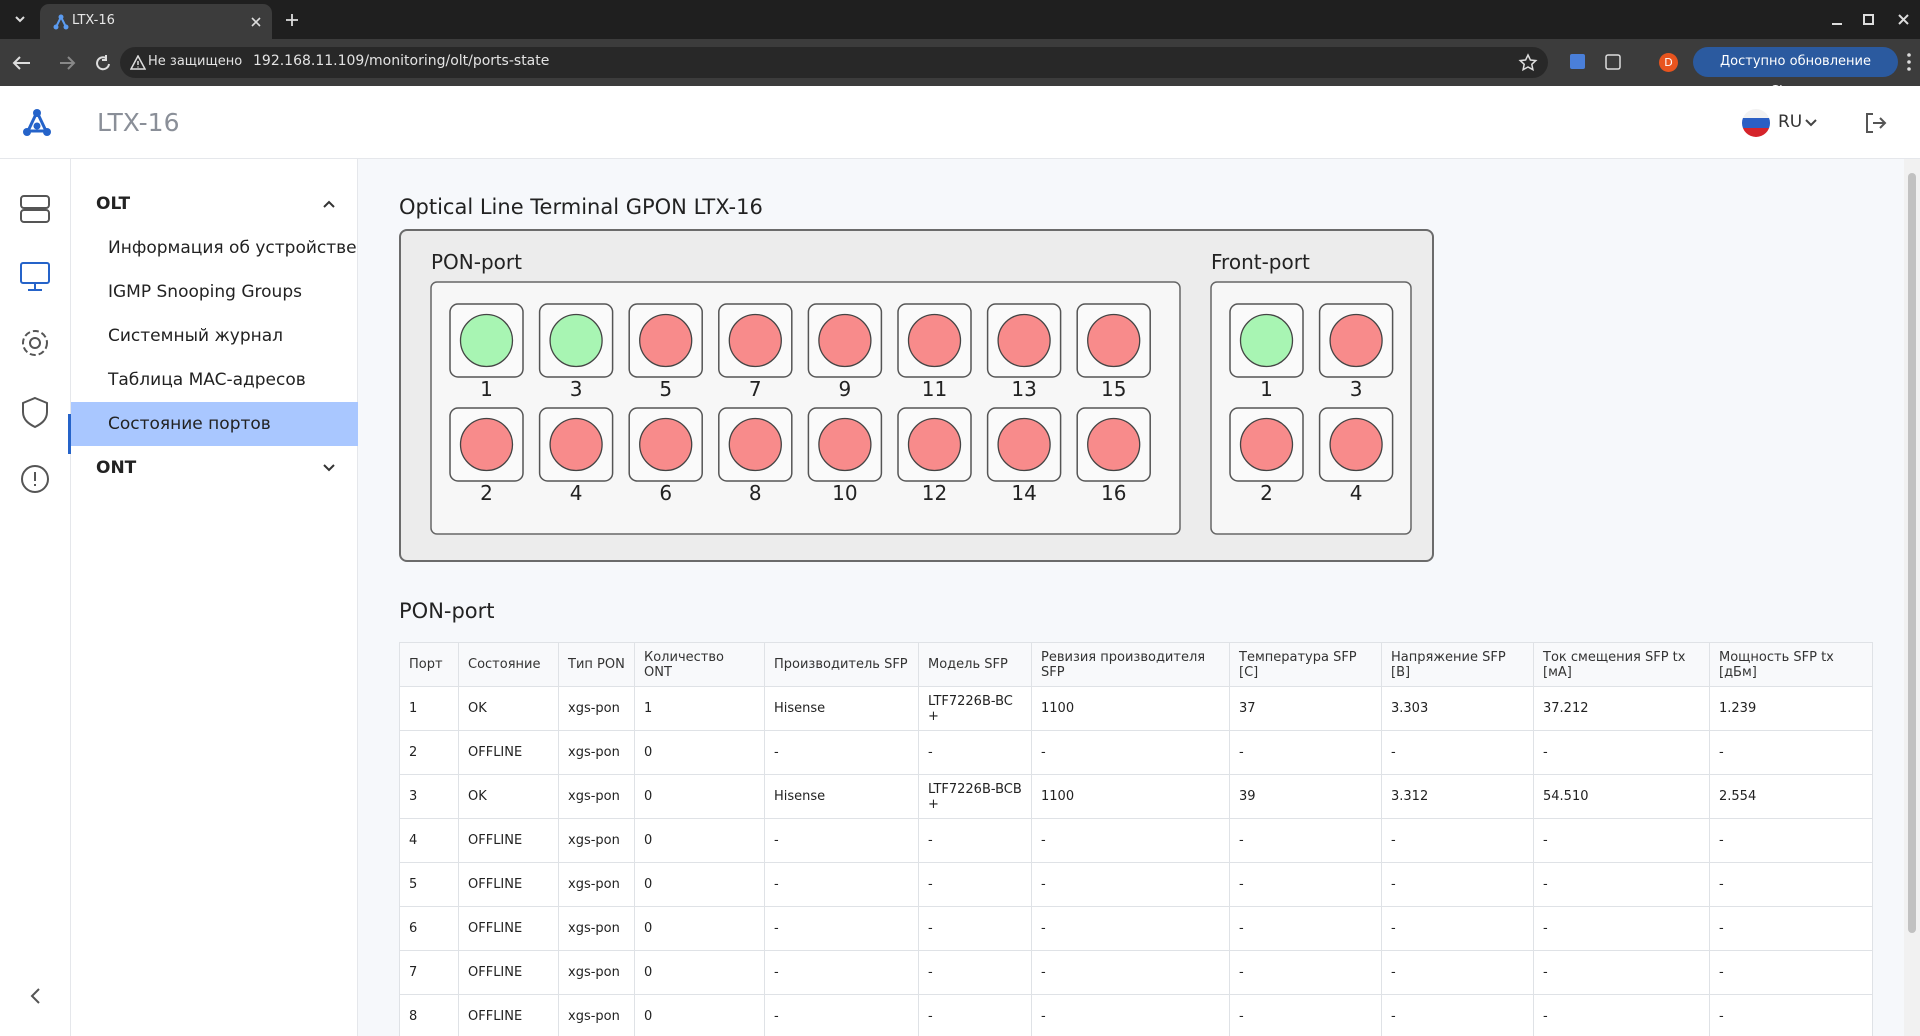 This screenshot has width=1920, height=1036. What do you see at coordinates (205, 292) in the screenshot?
I see `menu-item: IGMP Snooping Groups` at bounding box center [205, 292].